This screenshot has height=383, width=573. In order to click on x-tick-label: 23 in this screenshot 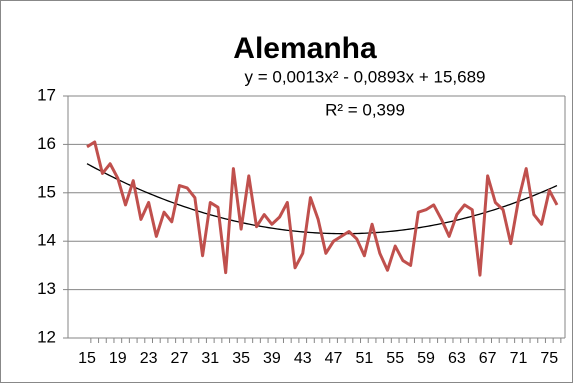, I will do `click(149, 358)`.